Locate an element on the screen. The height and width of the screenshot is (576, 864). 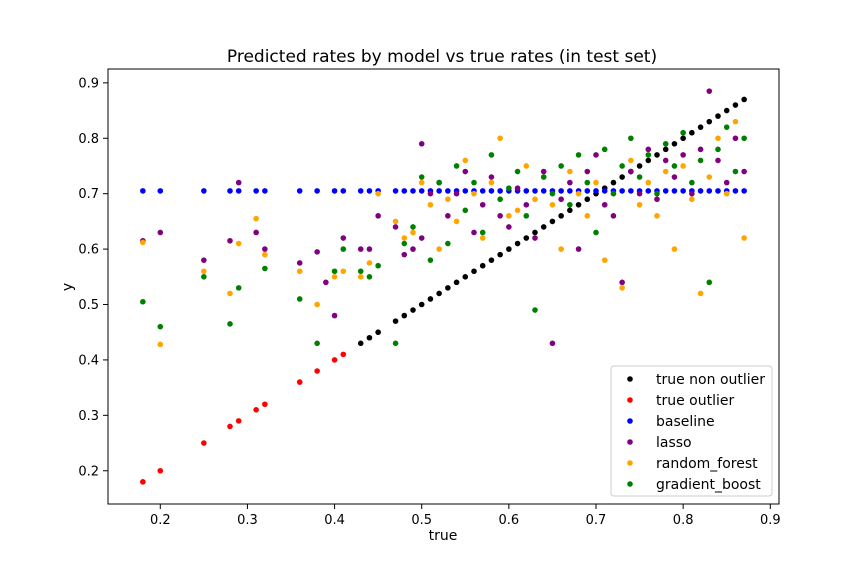
legend-label: random_forest is located at coordinates (707, 464).